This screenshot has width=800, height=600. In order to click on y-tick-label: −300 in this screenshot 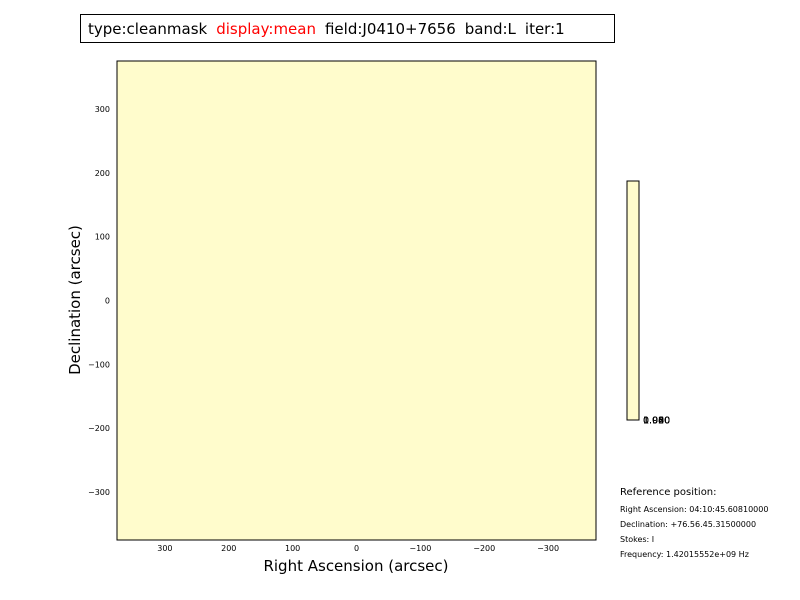, I will do `click(99, 492)`.